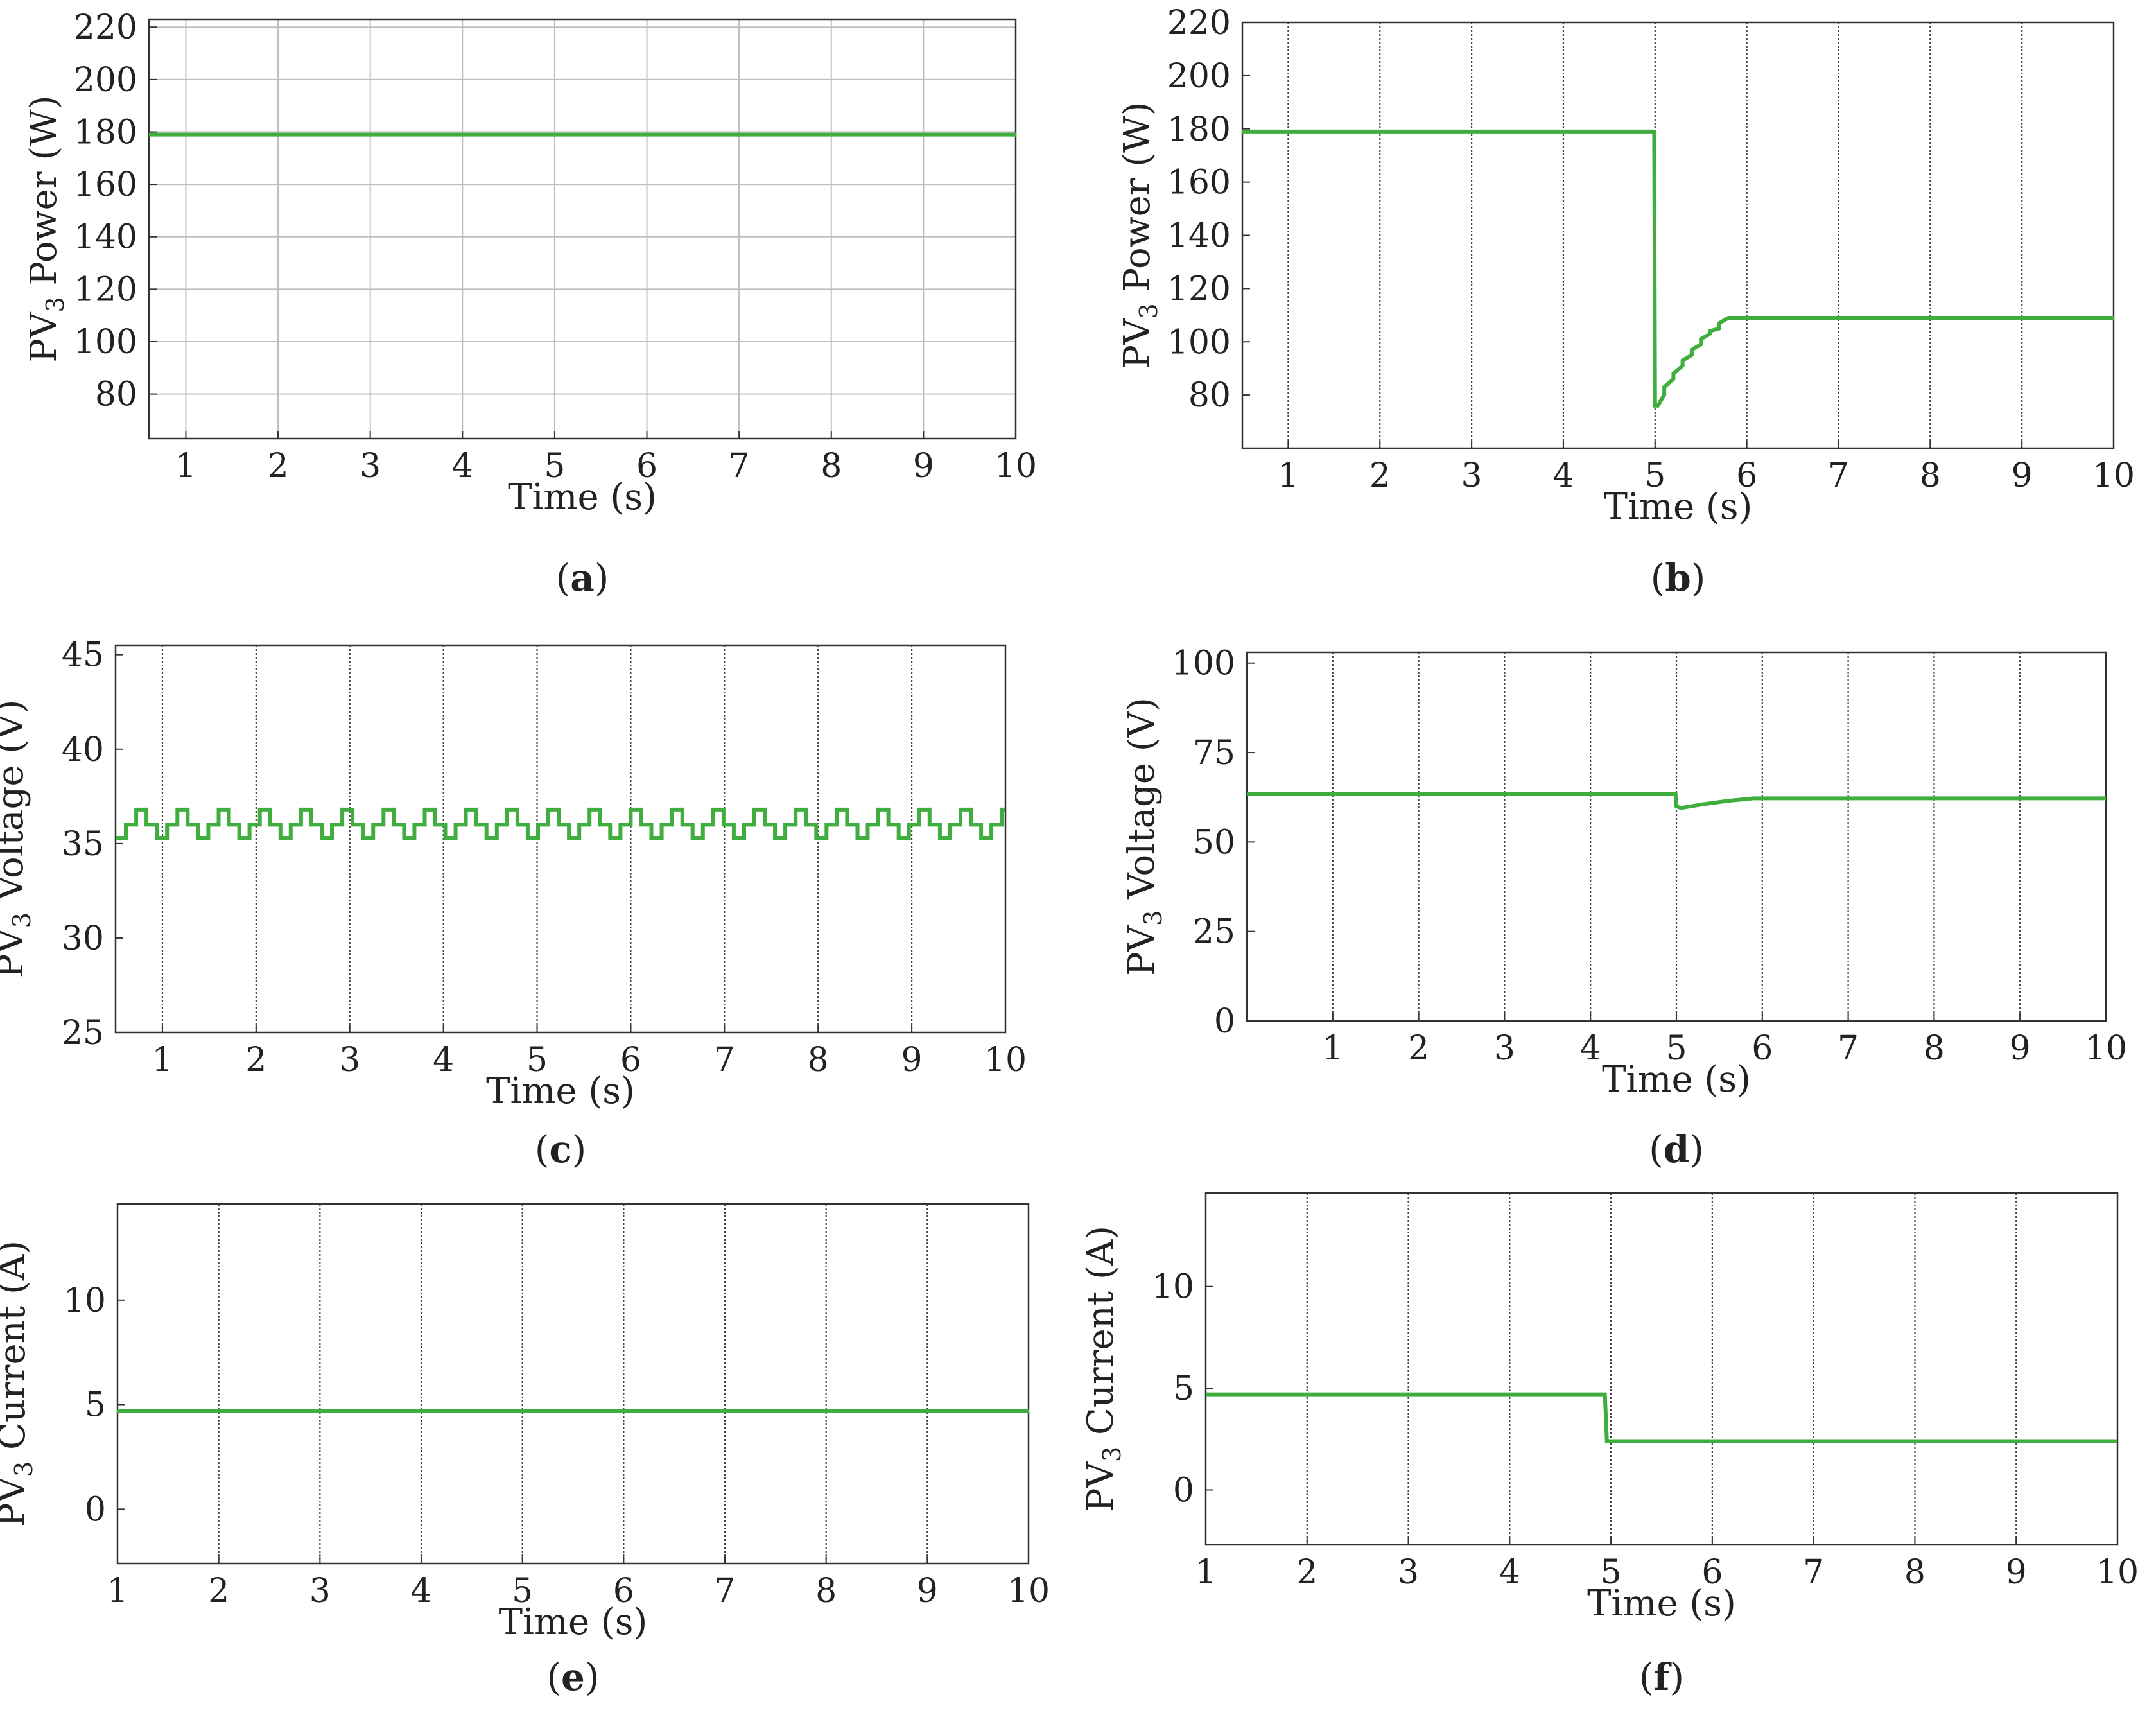 The width and height of the screenshot is (2156, 1715). What do you see at coordinates (443, 1060) in the screenshot?
I see `panel-c-xtick-label: 4` at bounding box center [443, 1060].